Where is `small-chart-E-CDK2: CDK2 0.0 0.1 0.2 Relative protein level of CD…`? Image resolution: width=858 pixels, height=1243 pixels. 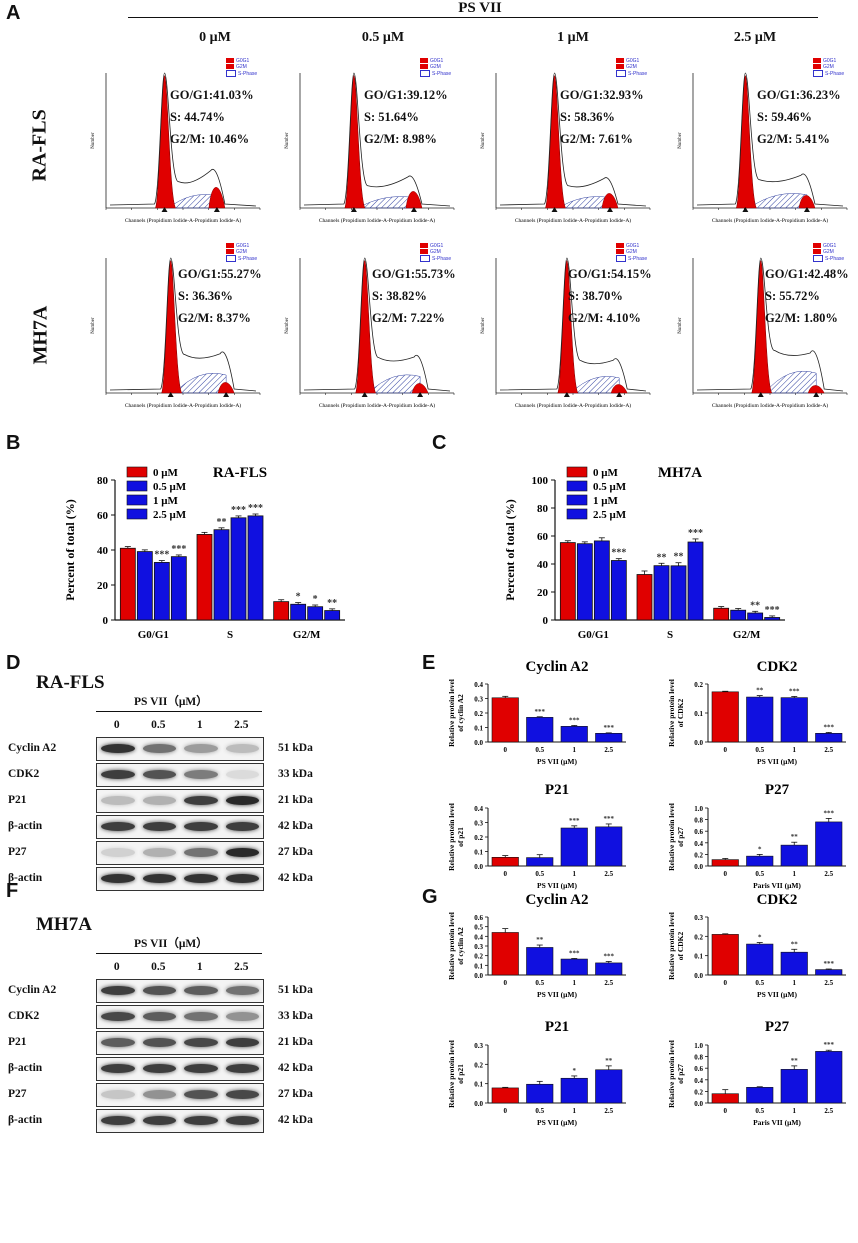
small-chart-E-CDK2: CDK2 0.0 0.1 0.2 Relative protein level of CD… is located at coordinates (756, 712).